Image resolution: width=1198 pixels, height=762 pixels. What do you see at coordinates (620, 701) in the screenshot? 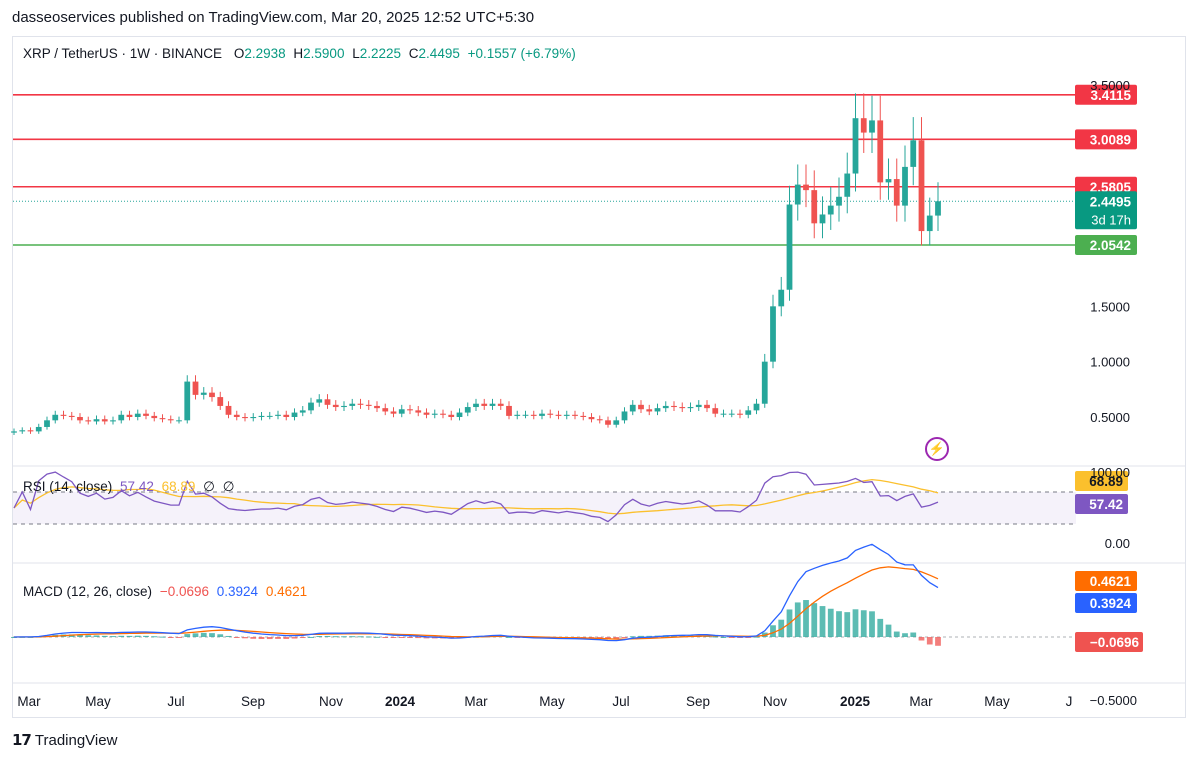
I see `x-tick-label: Jul` at bounding box center [620, 701].